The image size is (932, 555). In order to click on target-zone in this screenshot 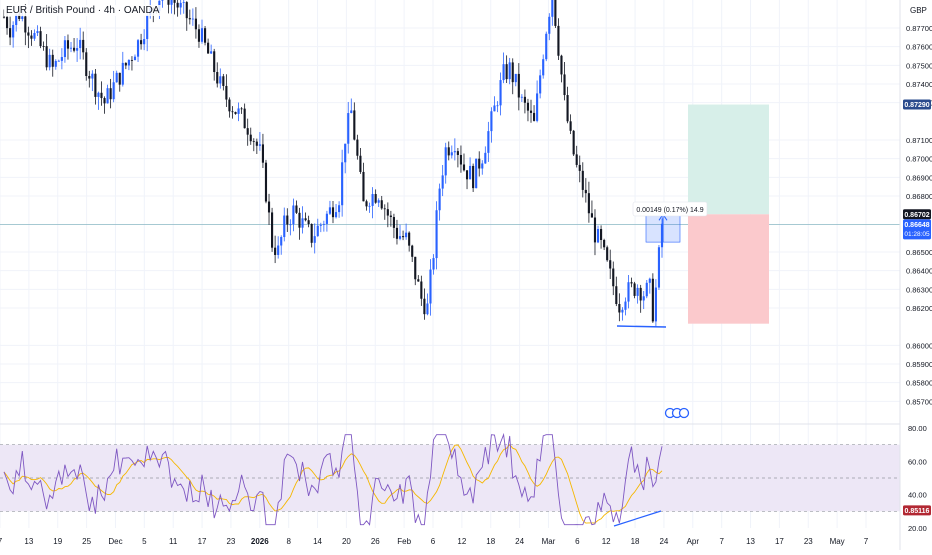, I will do `click(728, 159)`.